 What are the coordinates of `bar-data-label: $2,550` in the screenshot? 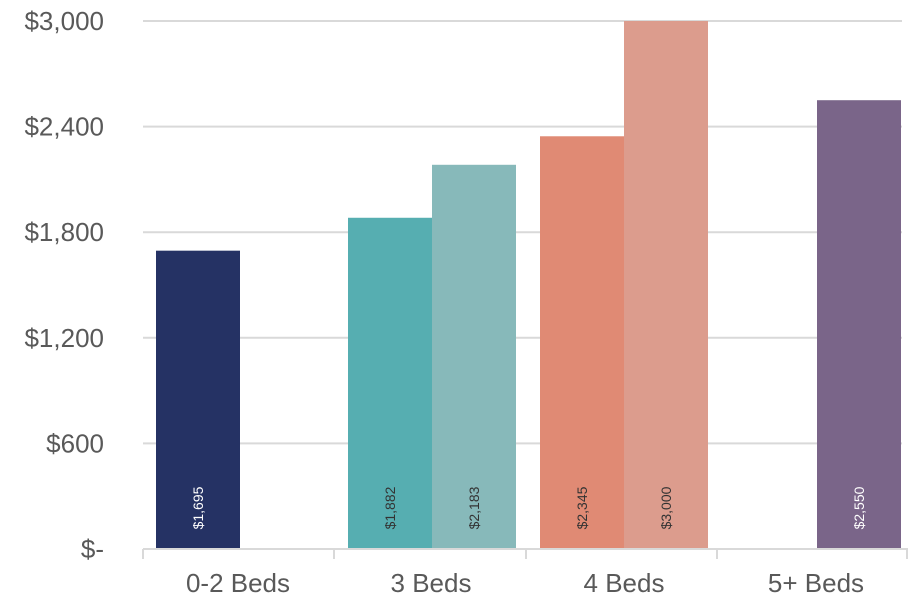 It's located at (859, 507).